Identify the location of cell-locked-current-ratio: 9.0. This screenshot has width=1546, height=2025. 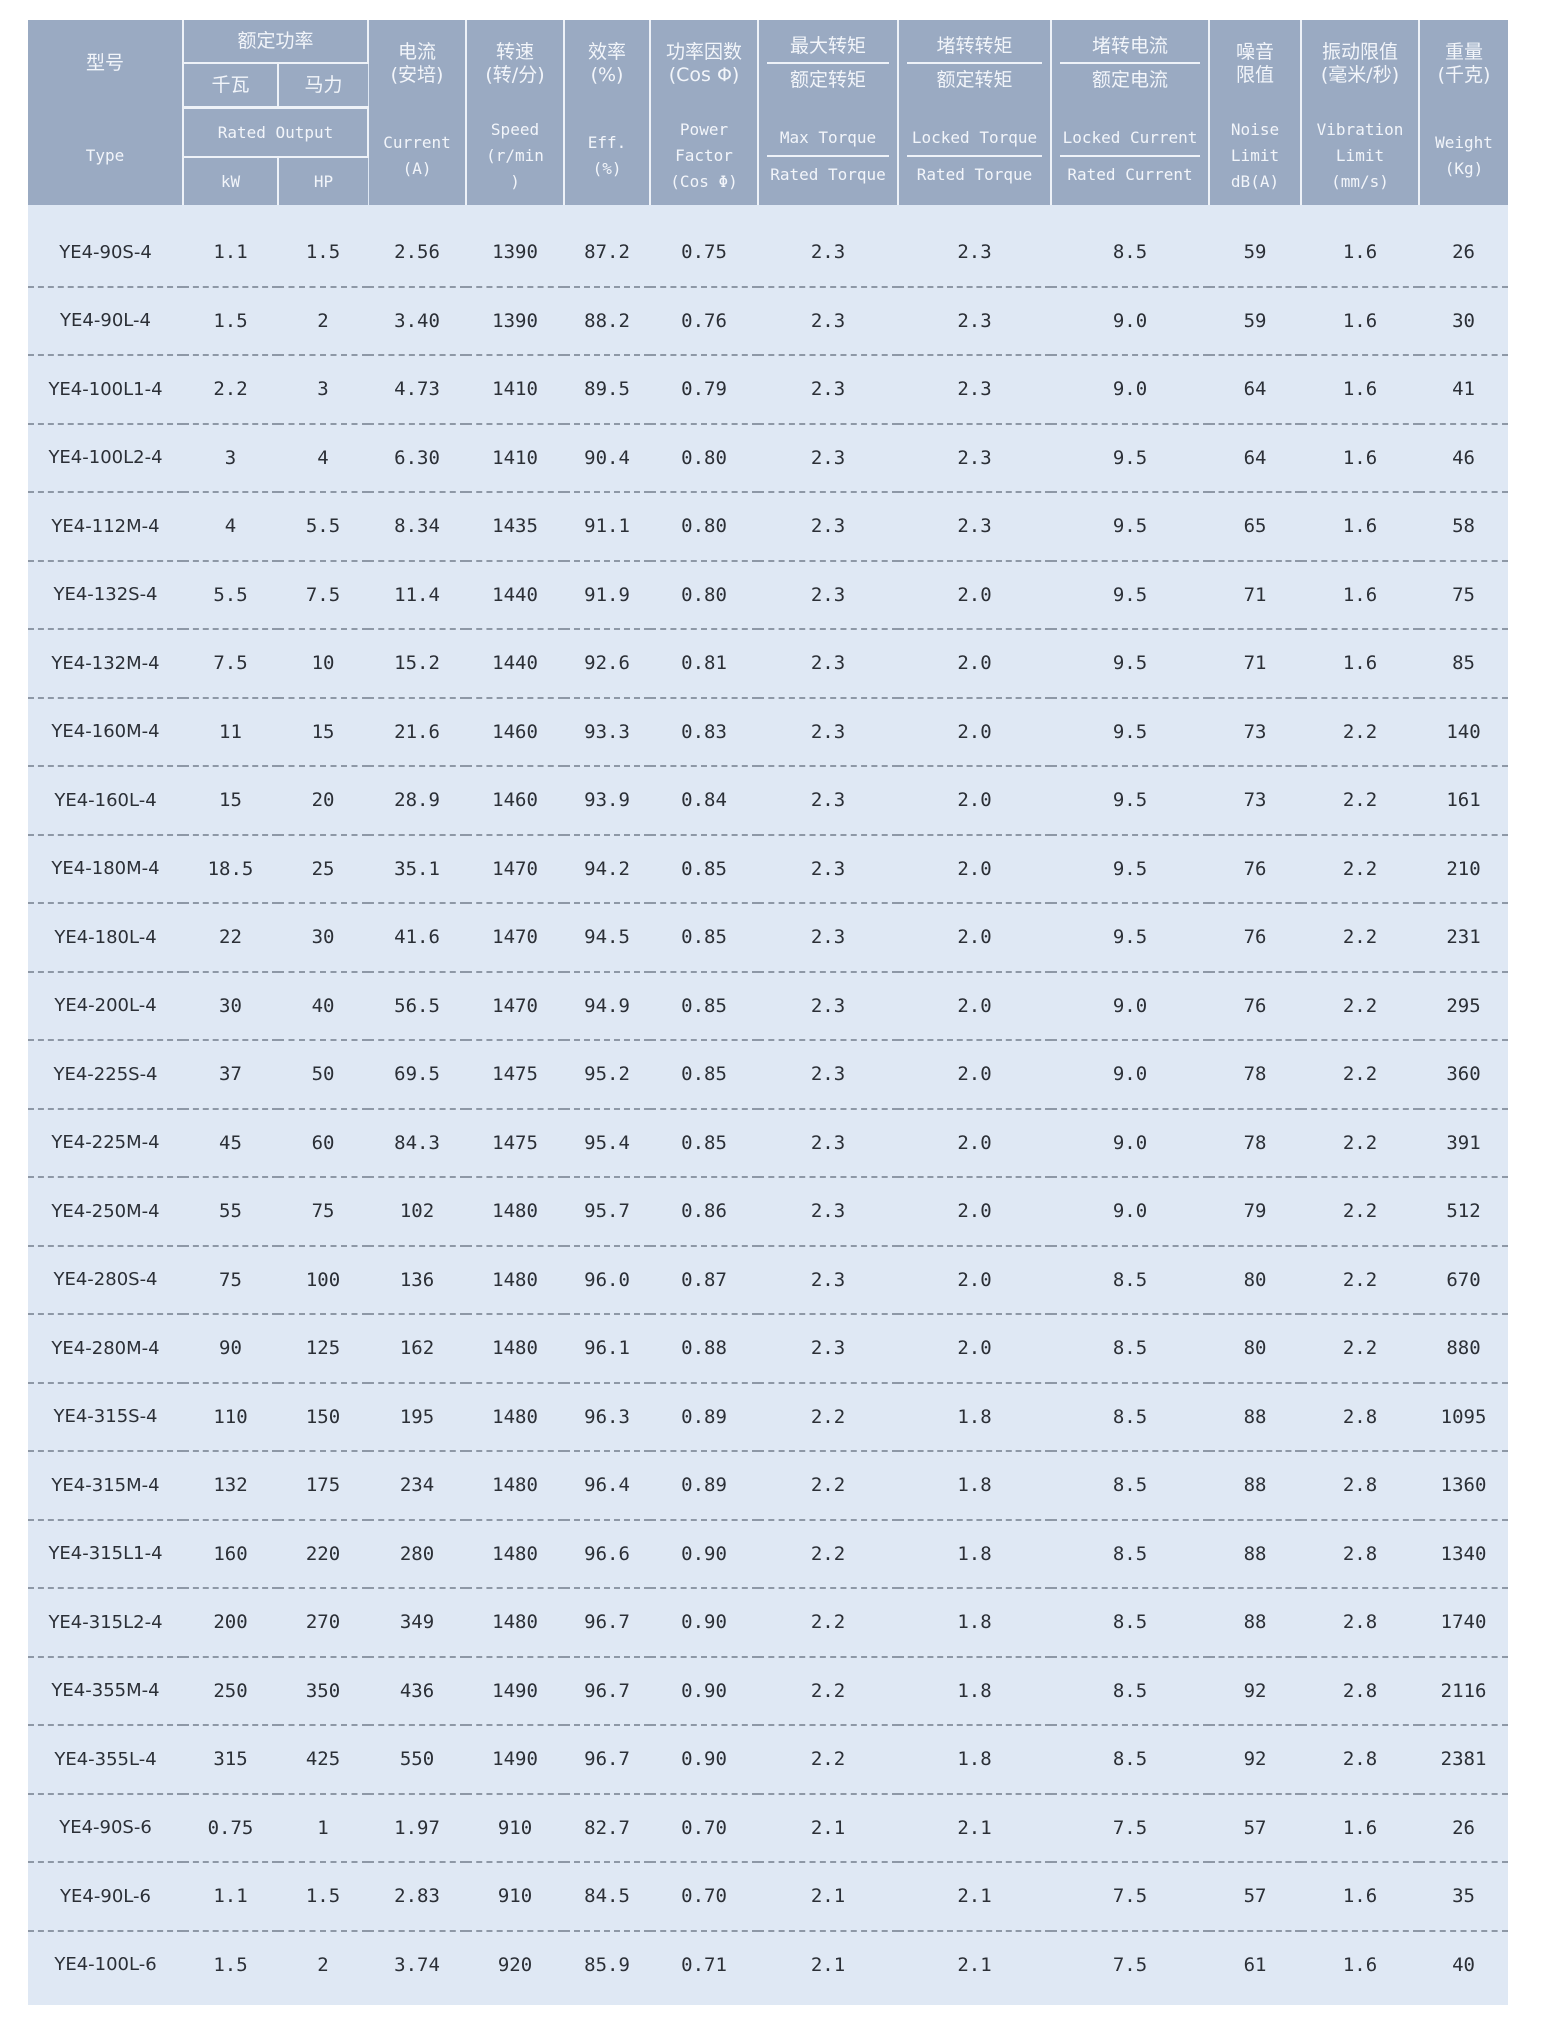
(1130, 1143).